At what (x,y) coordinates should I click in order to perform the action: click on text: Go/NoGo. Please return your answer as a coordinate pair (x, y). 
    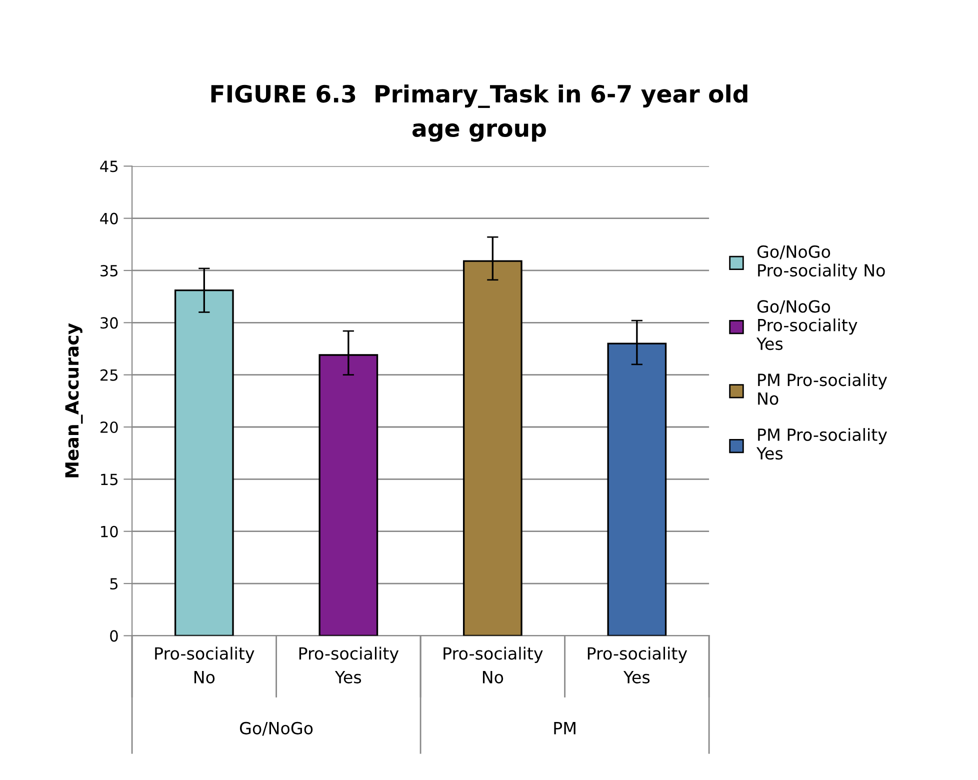
    Looking at the image, I should click on (276, 729).